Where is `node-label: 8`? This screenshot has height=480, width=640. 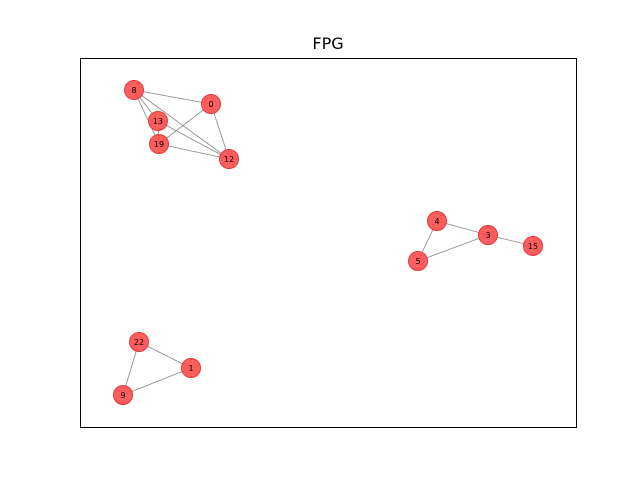
node-label: 8 is located at coordinates (133, 90).